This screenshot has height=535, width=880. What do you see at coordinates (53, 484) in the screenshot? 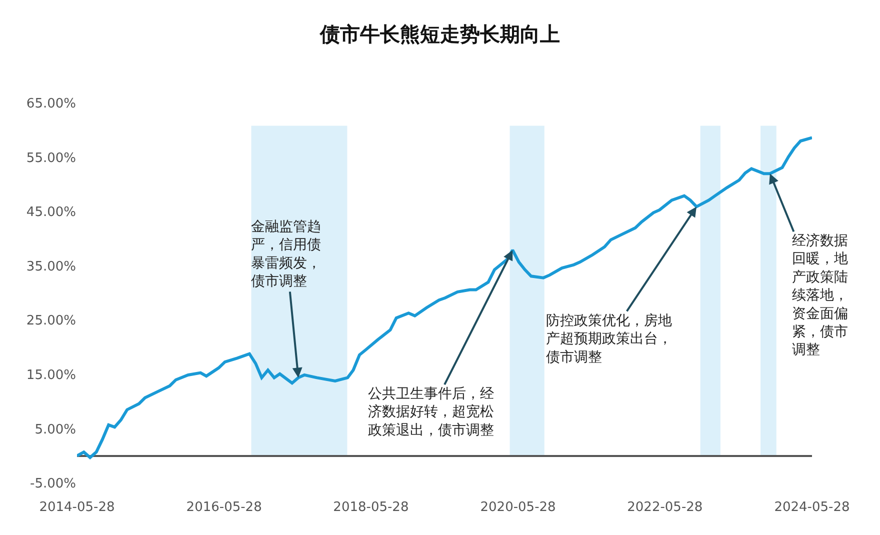
I see `y-tick-label: -5.00%` at bounding box center [53, 484].